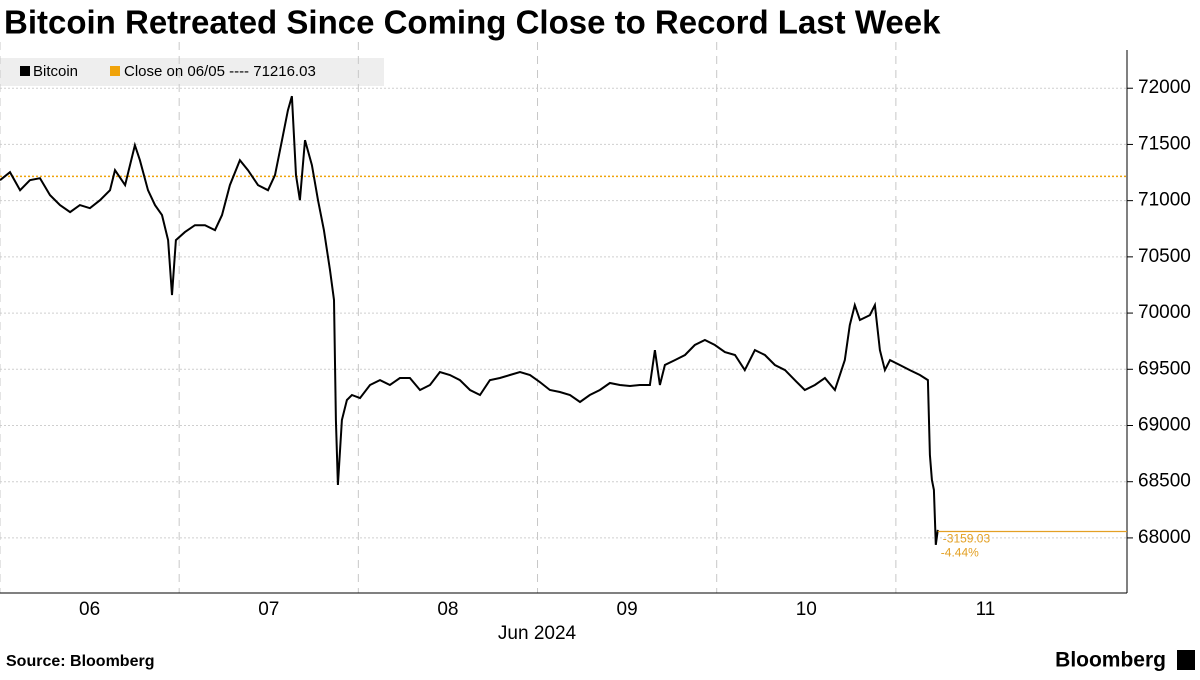 The image size is (1200, 680). I want to click on y-tick-label: 69000, so click(1164, 425).